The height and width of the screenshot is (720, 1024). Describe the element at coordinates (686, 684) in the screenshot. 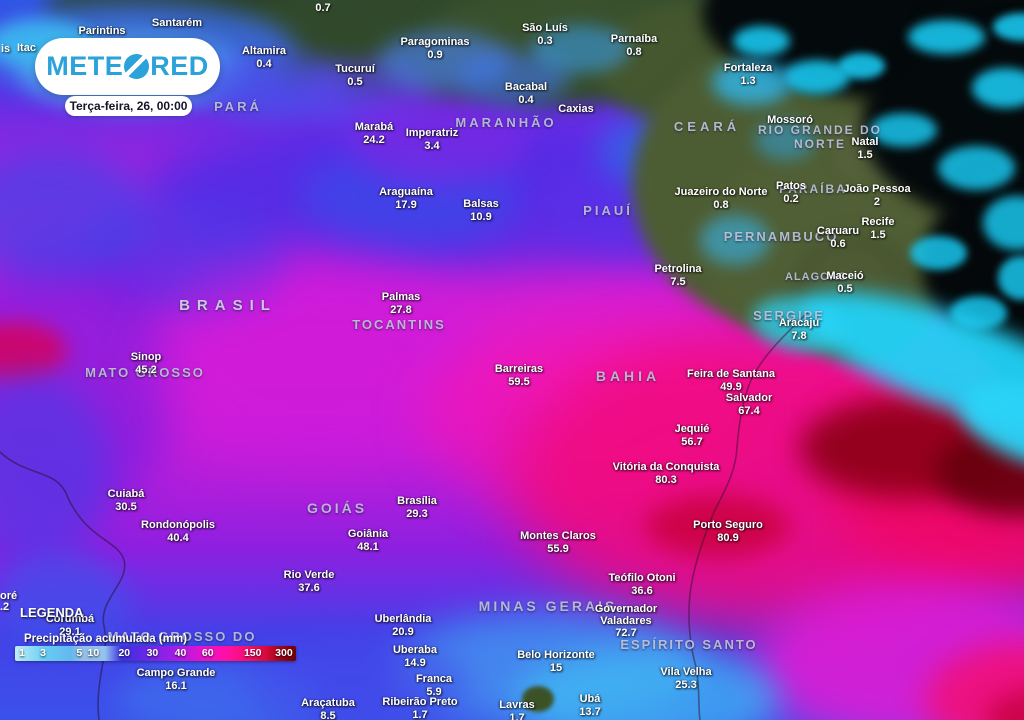

I see `city-precipitation-value: 25.3` at that location.